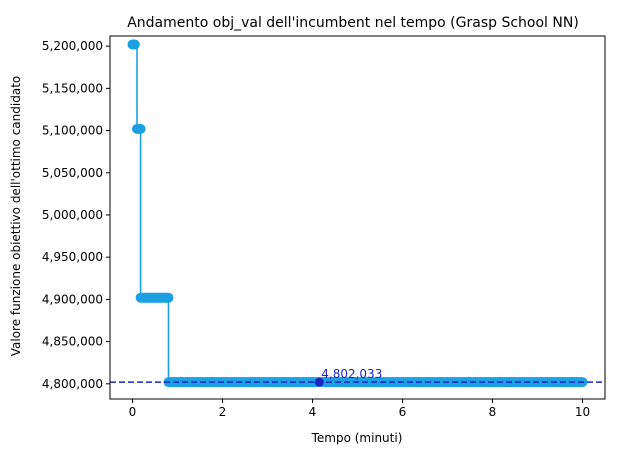 The image size is (635, 455). Describe the element at coordinates (72, 173) in the screenshot. I see `y-tick-label: 5,050,000` at that location.